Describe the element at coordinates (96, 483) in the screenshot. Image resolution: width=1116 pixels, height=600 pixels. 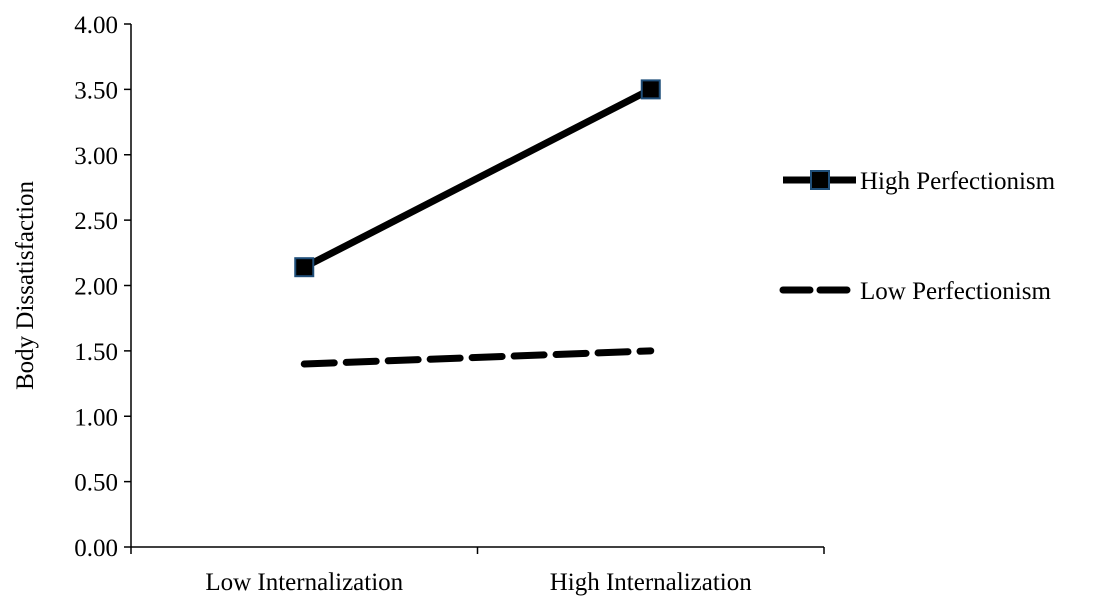
I see `y-tick-label: 0.50` at that location.